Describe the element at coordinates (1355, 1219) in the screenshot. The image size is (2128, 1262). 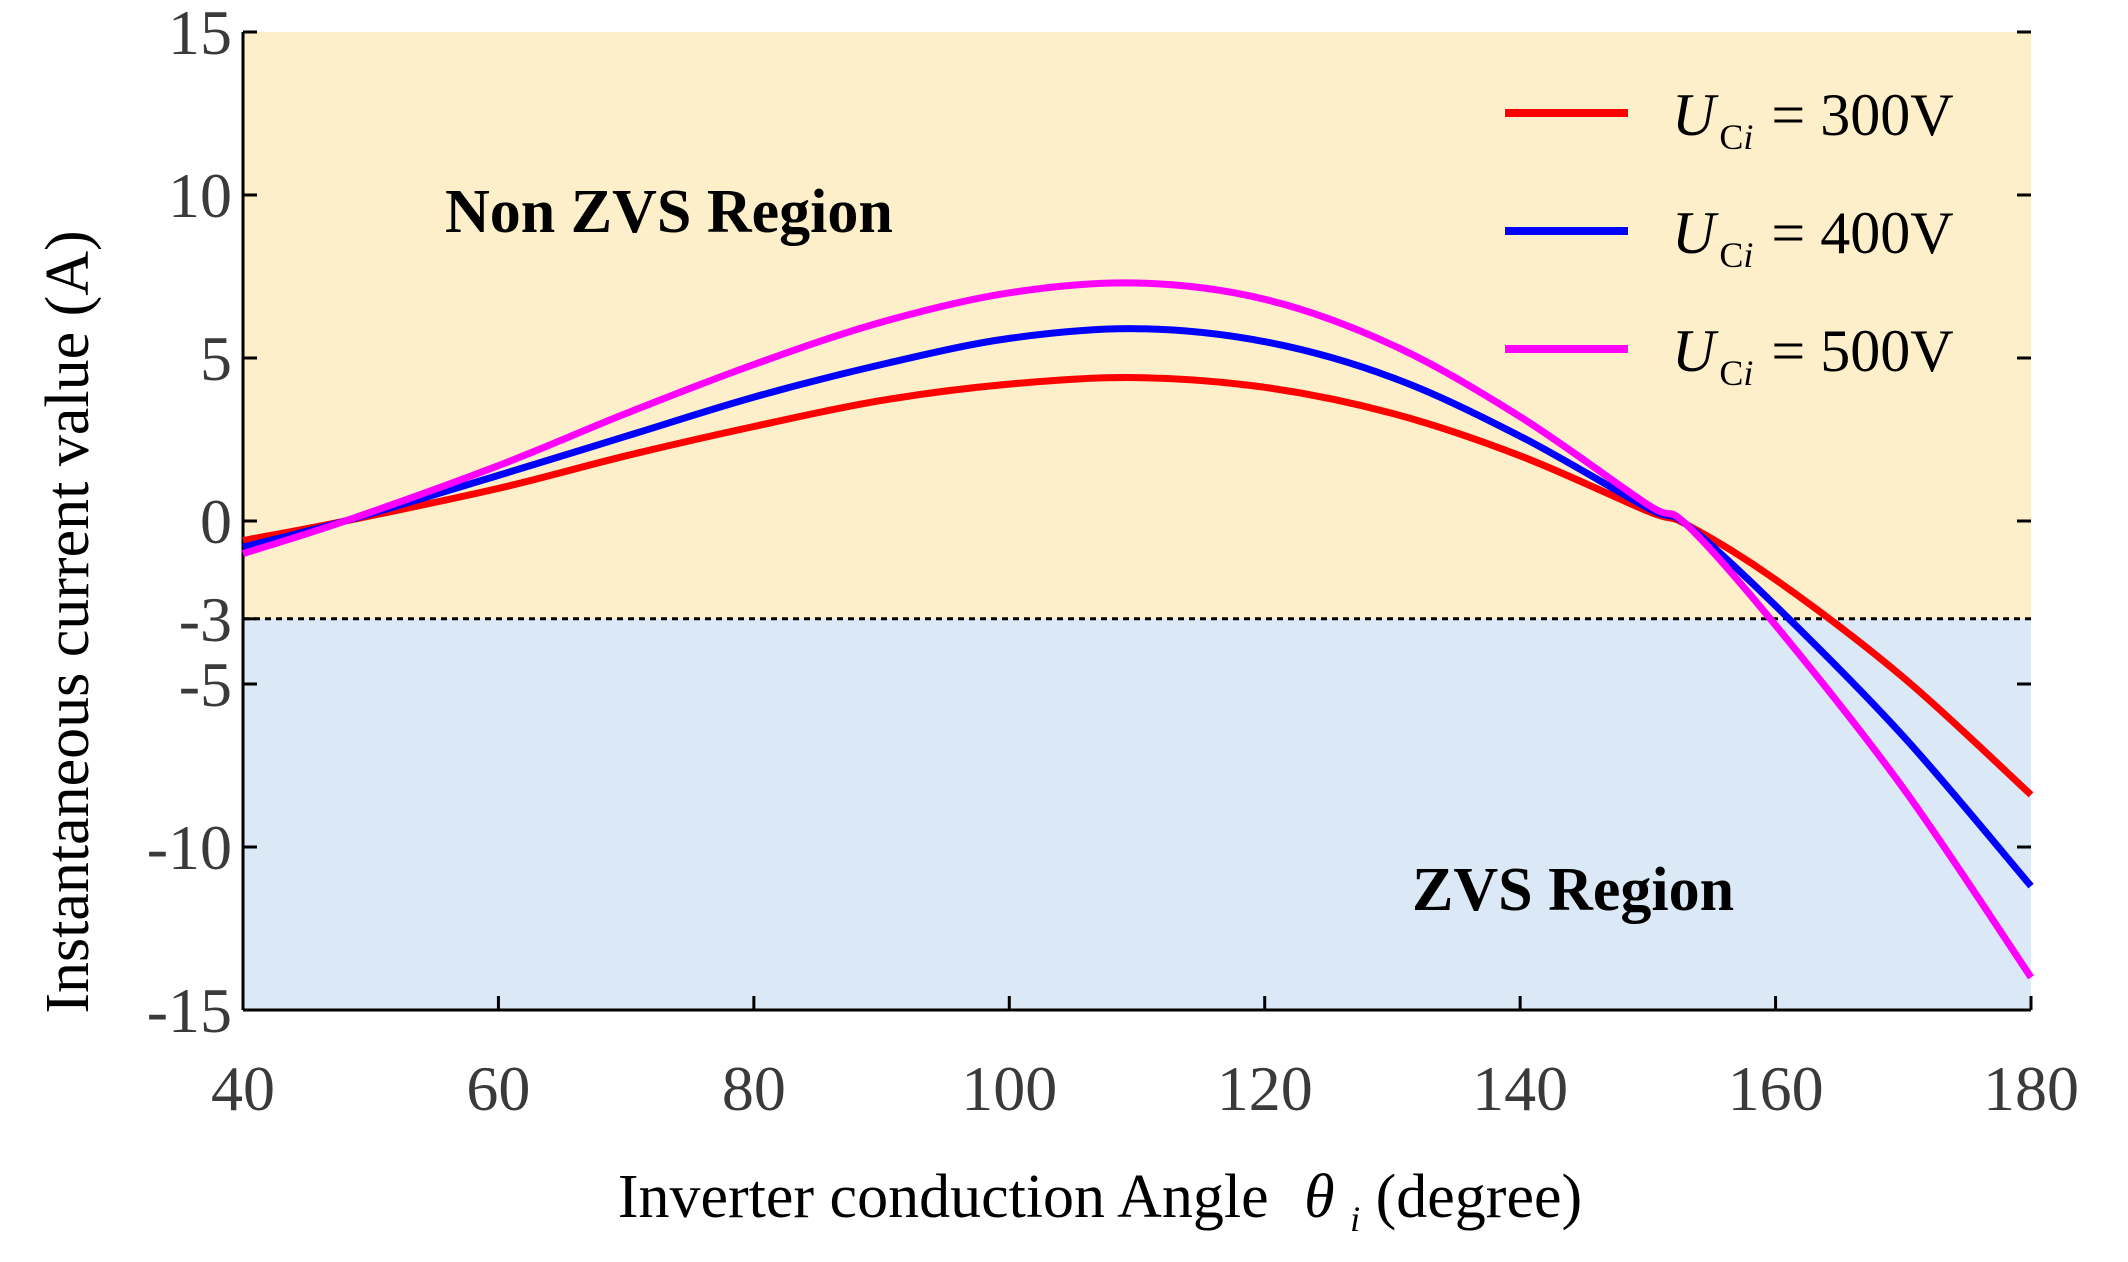
I see `x-axis-theta-subscript: i` at that location.